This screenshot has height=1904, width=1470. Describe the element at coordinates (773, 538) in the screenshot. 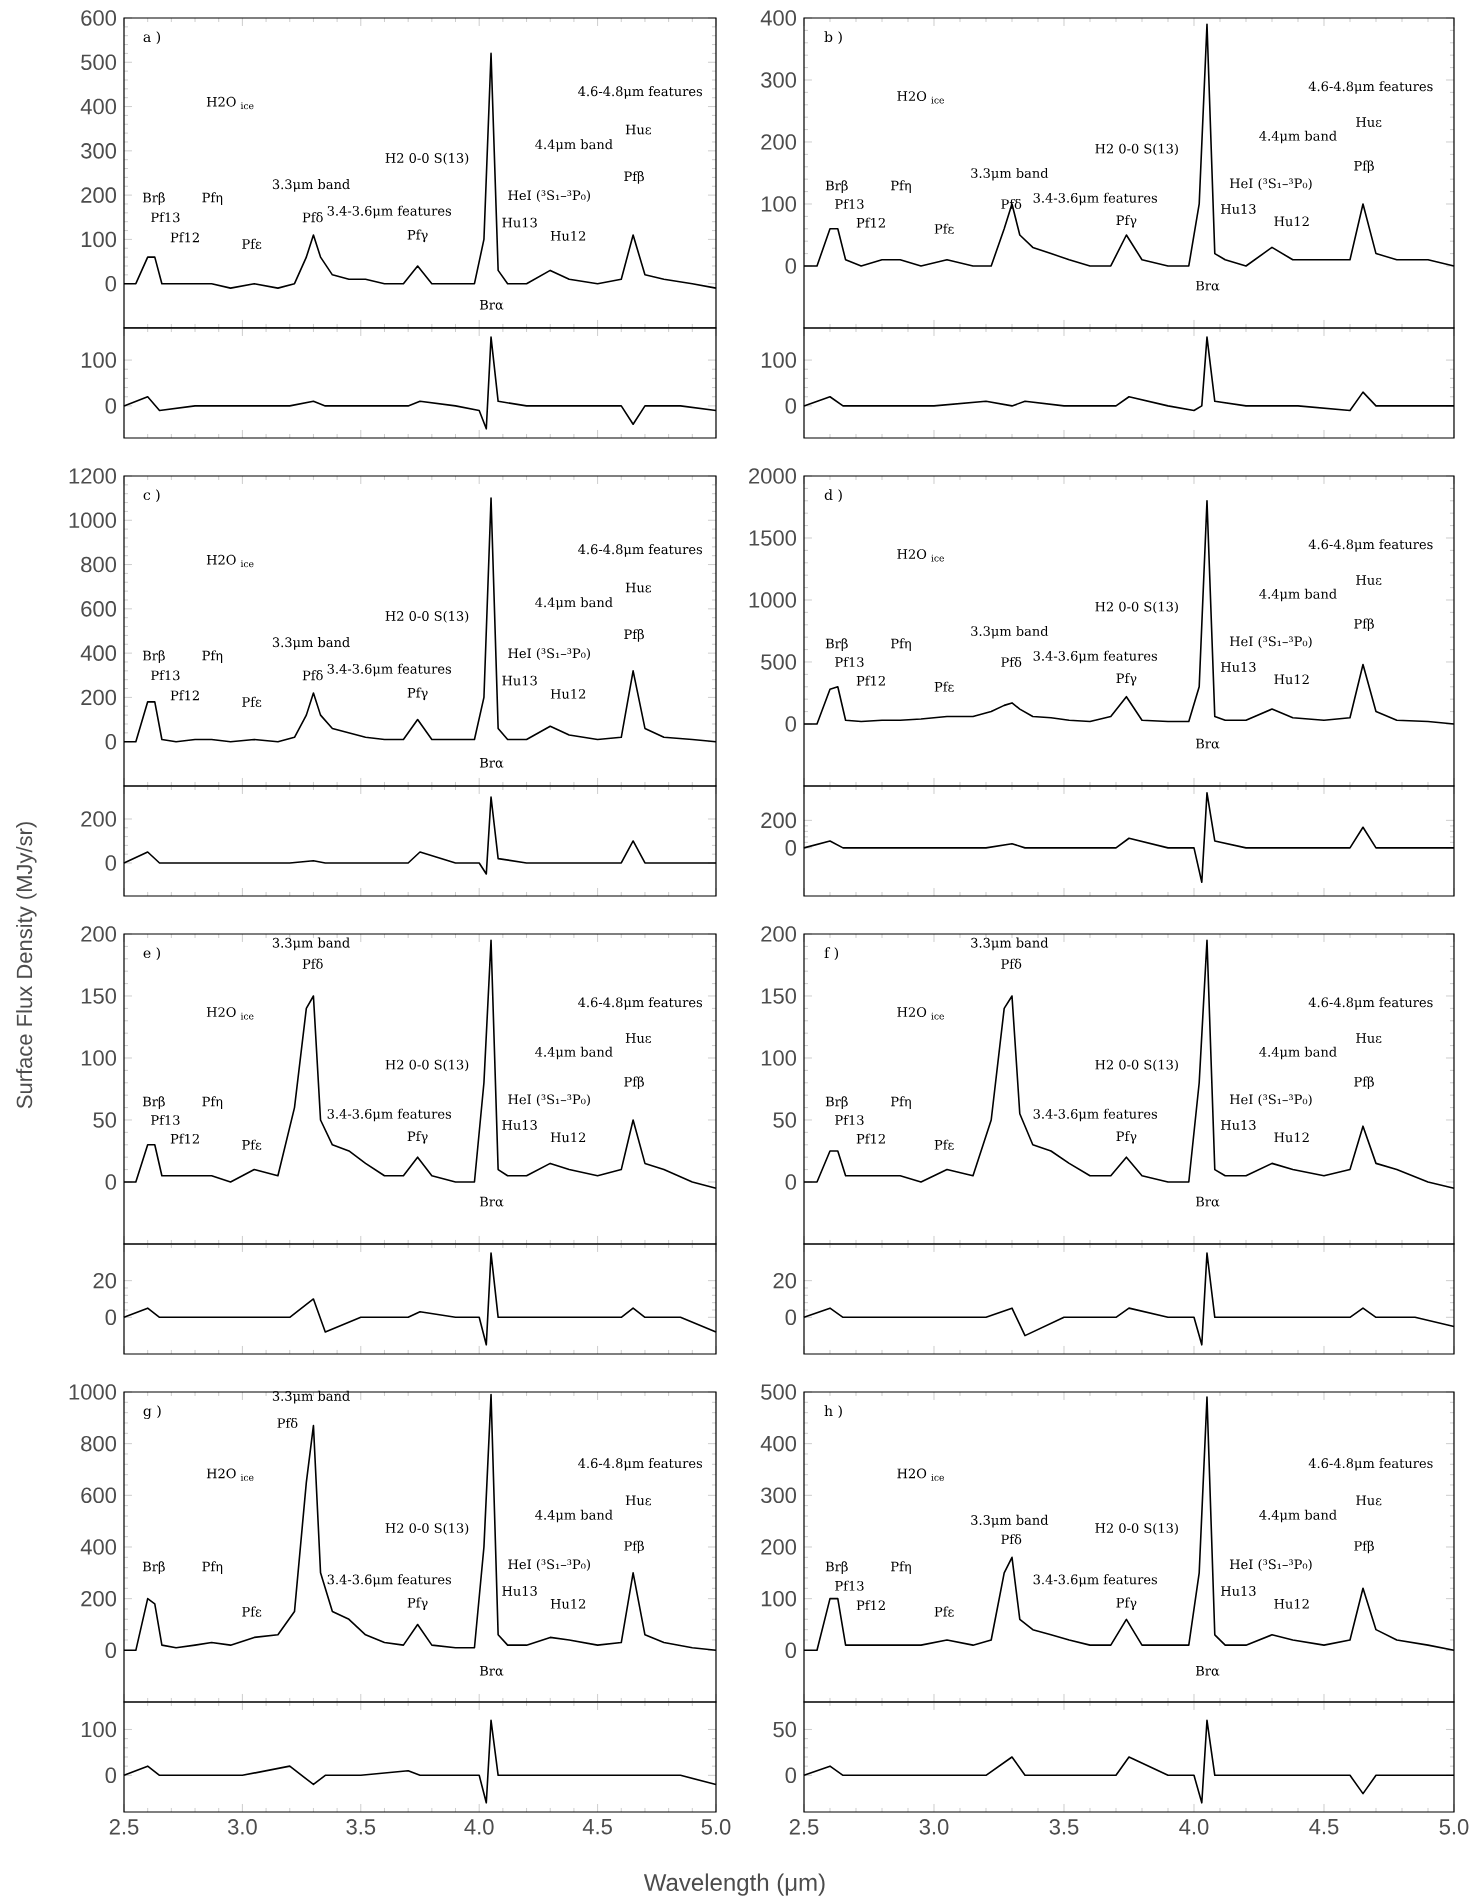

I see `y-tick-label: 1500` at that location.